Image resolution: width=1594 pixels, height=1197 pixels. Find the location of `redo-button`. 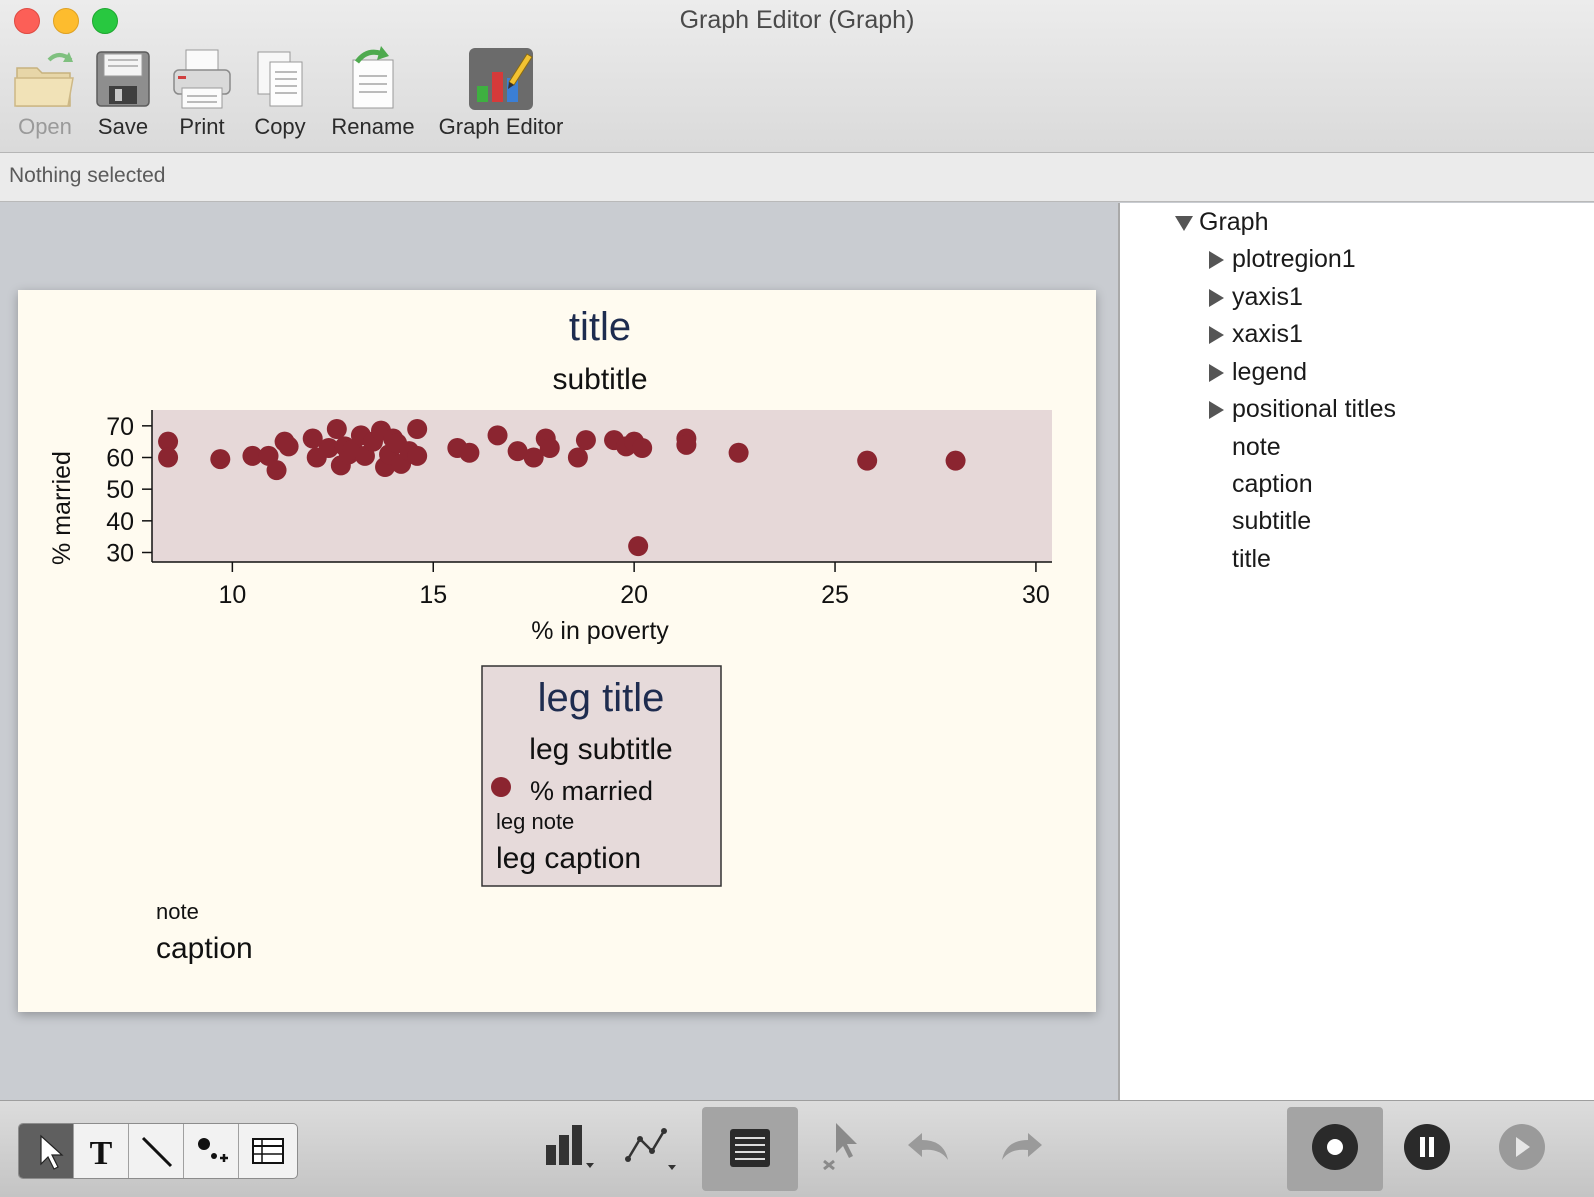

redo-button is located at coordinates (1014, 1149).